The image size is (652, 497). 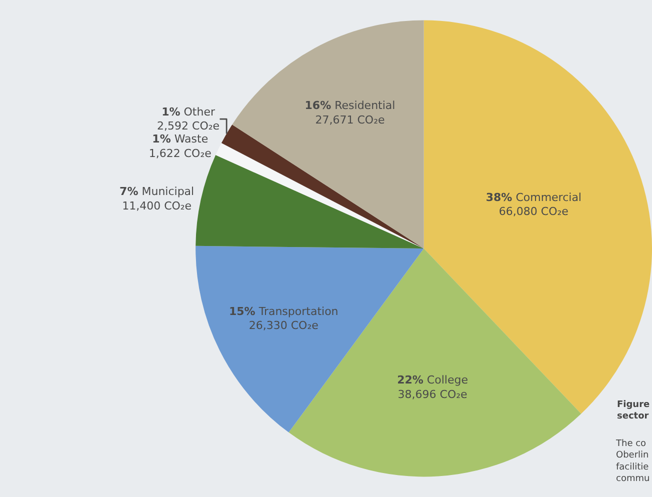 What do you see at coordinates (180, 153) in the screenshot?
I see `data-label: 1,622 CO₂e` at bounding box center [180, 153].